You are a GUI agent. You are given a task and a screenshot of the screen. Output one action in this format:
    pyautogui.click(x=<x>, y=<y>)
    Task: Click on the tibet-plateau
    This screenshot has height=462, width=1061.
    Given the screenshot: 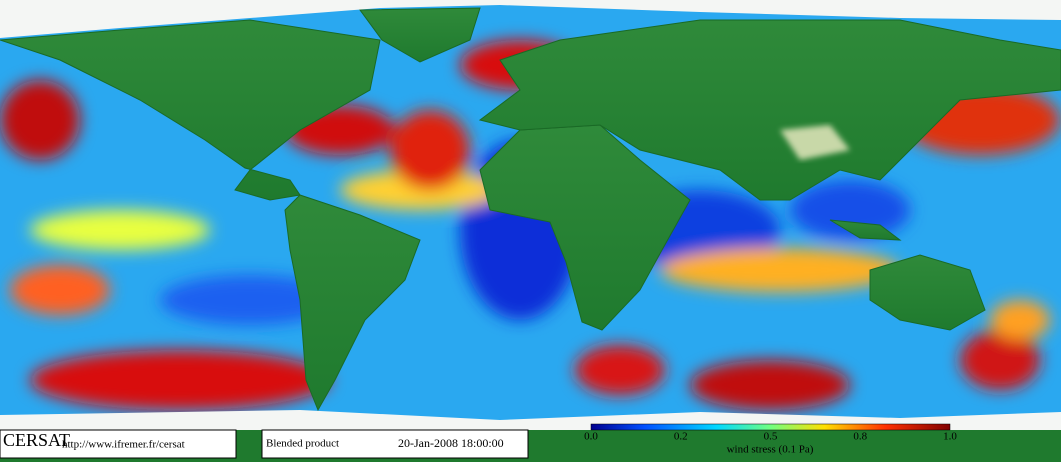 What is the action you would take?
    pyautogui.click(x=815, y=142)
    